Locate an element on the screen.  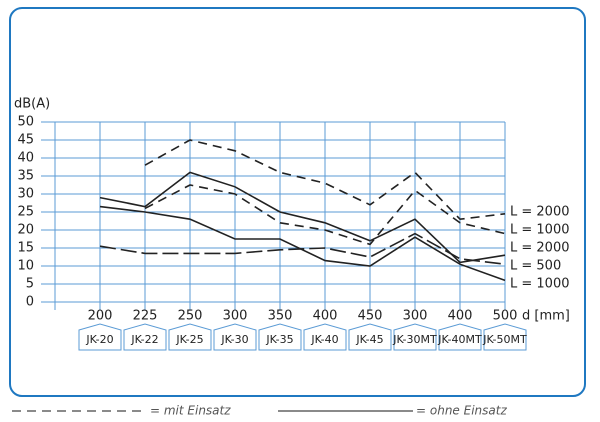
legend-text: = mit Einsatz is located at coordinates (190, 411).